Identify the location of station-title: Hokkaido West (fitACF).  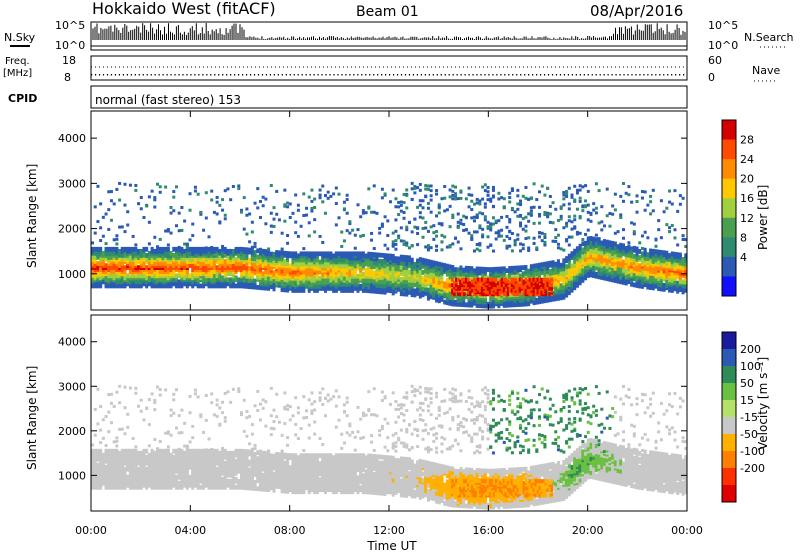
(184, 9).